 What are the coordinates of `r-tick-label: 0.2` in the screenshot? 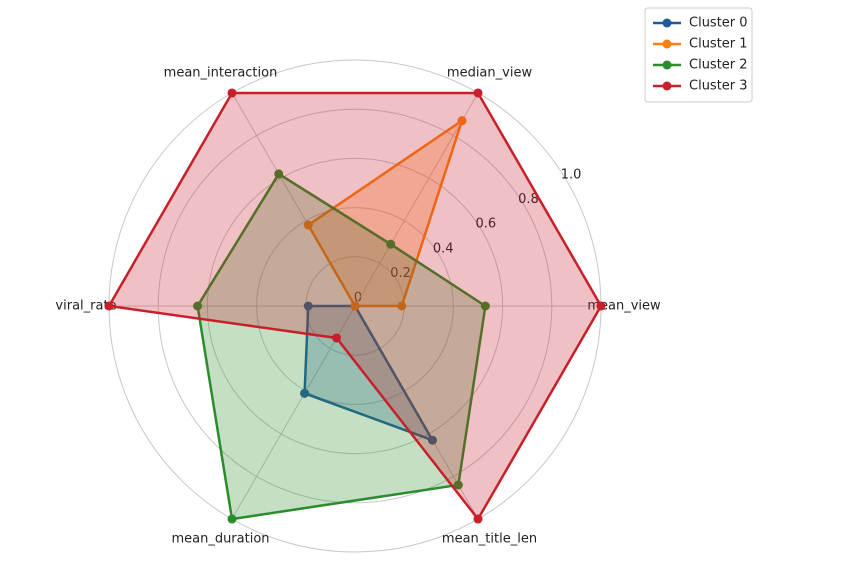 It's located at (400, 273).